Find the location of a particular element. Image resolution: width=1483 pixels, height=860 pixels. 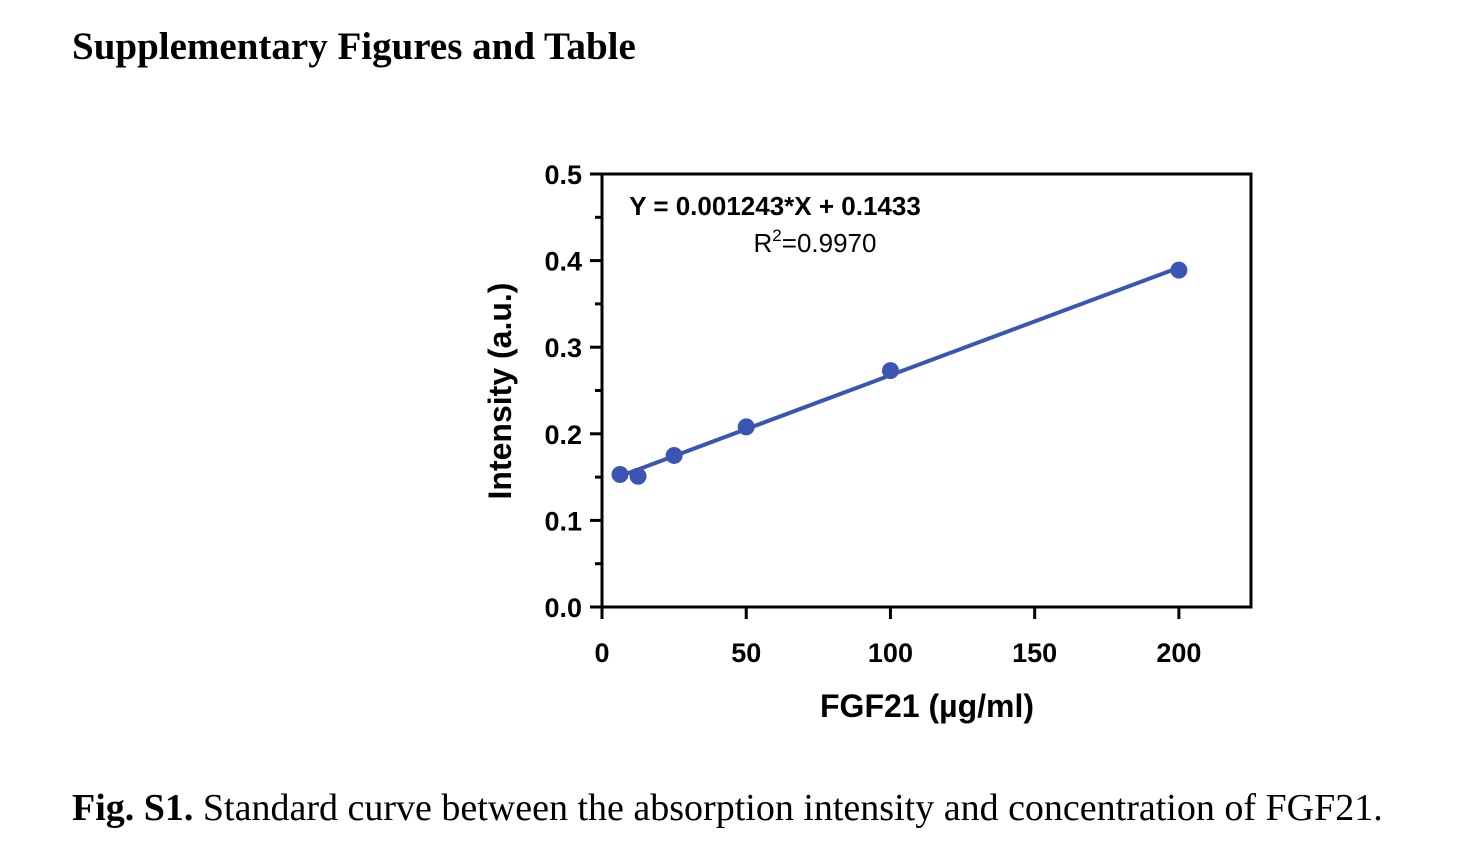

y-tick-label: 0.2 is located at coordinates (563, 435).